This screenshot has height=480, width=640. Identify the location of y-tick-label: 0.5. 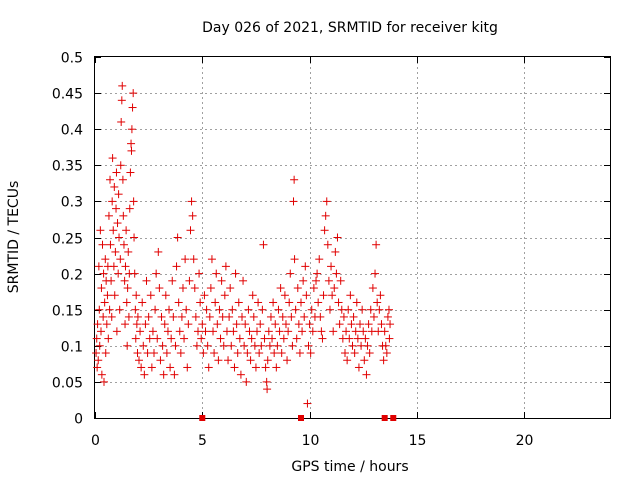
(72, 59).